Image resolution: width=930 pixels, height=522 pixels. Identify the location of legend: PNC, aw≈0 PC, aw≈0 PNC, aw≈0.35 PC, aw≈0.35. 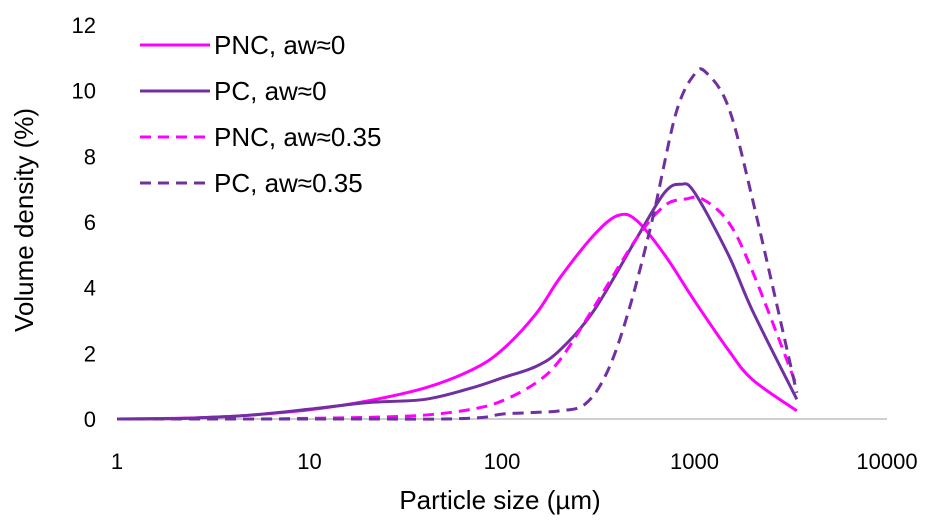
(260, 114).